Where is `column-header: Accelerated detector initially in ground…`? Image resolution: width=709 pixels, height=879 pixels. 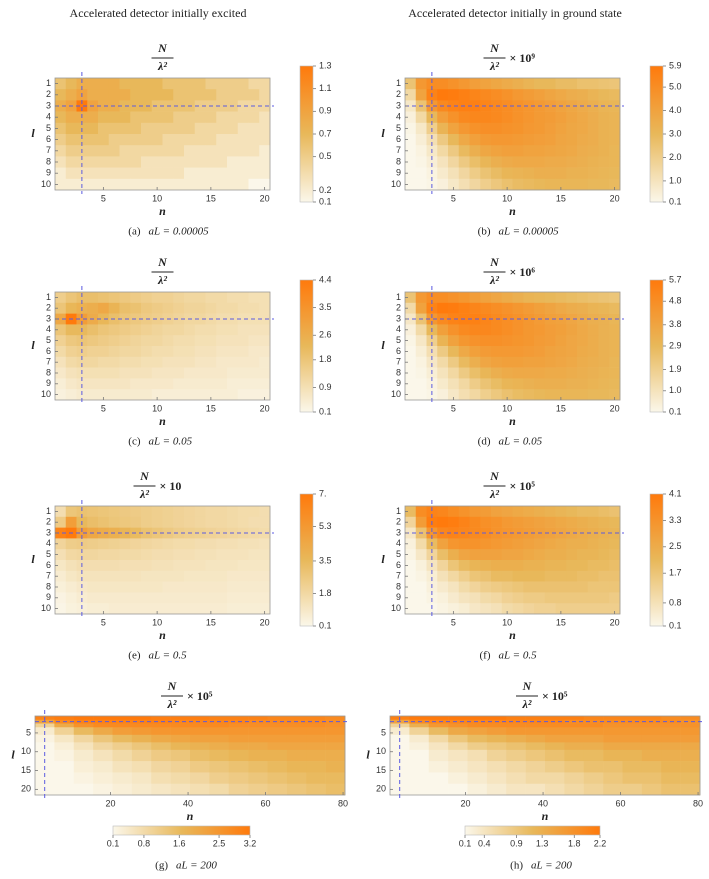 column-header: Accelerated detector initially in ground… is located at coordinates (515, 13).